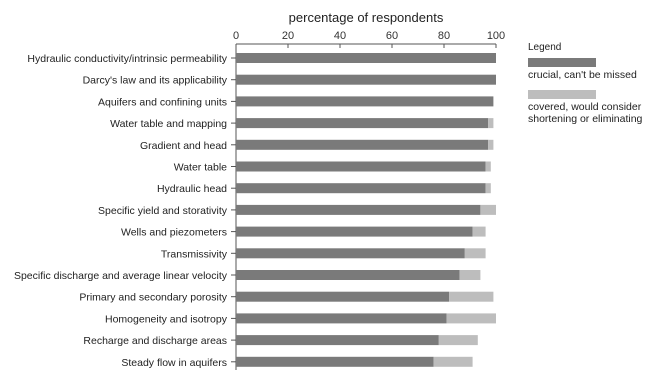  I want to click on x-tick-label: 0, so click(236, 36).